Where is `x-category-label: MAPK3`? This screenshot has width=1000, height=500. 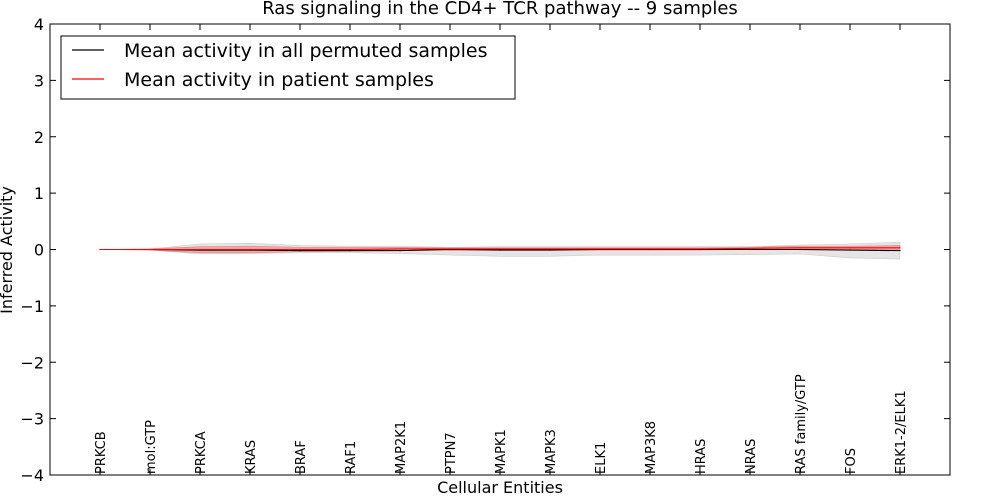 x-category-label: MAPK3 is located at coordinates (551, 451).